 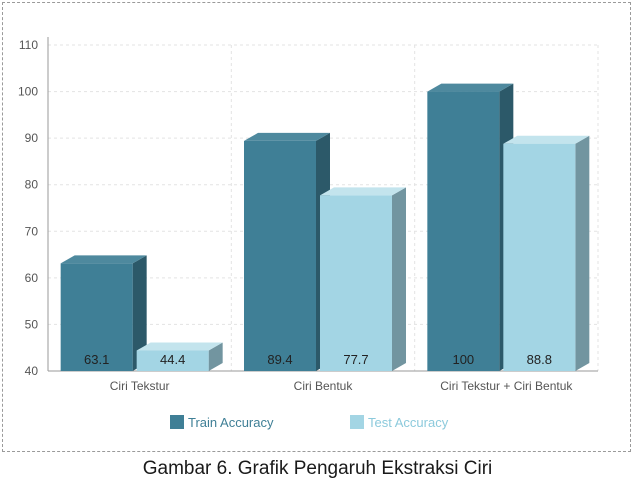 I want to click on y-tick-label: 80, so click(x=32, y=185).